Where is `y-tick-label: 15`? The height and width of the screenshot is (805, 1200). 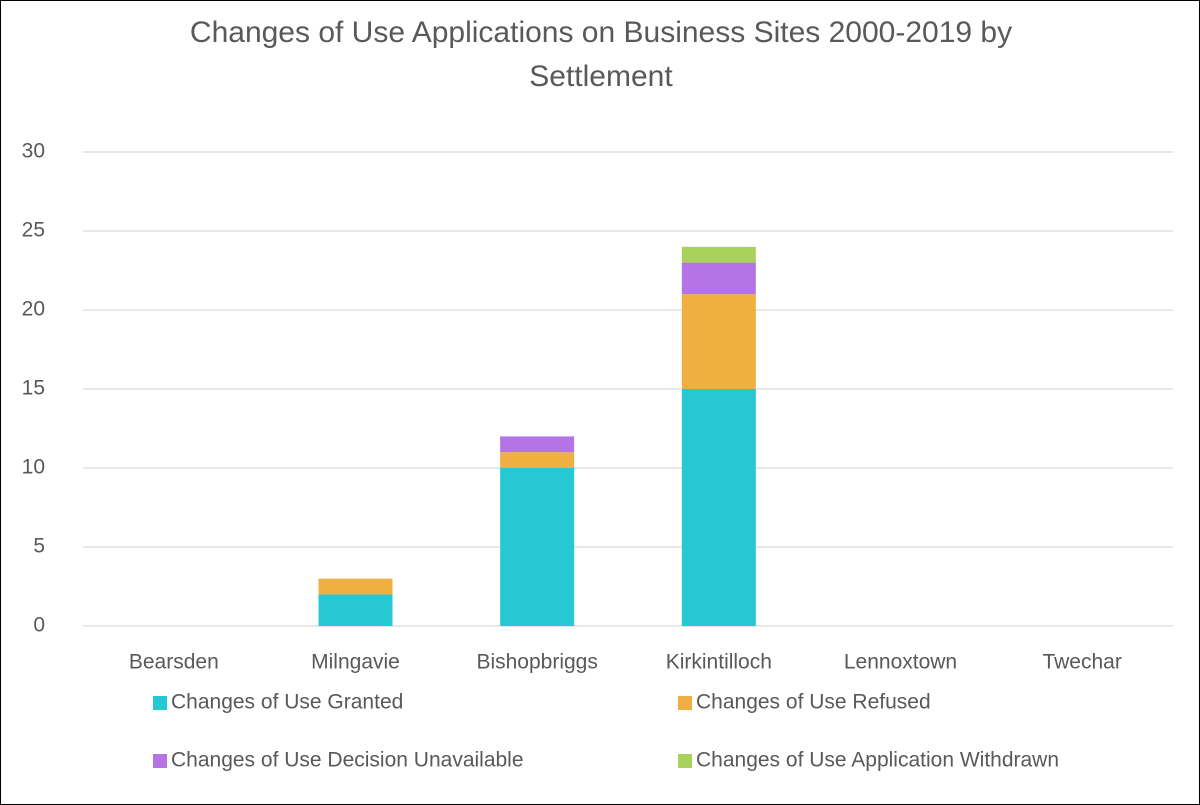
y-tick-label: 15 is located at coordinates (33, 388).